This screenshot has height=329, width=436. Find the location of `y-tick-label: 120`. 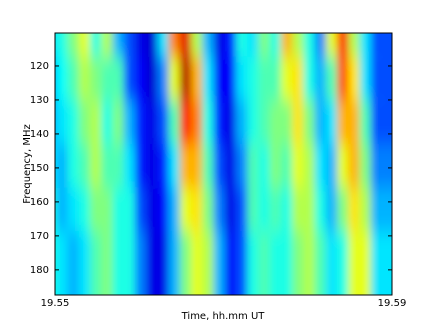

y-tick-label: 120 is located at coordinates (39, 66).